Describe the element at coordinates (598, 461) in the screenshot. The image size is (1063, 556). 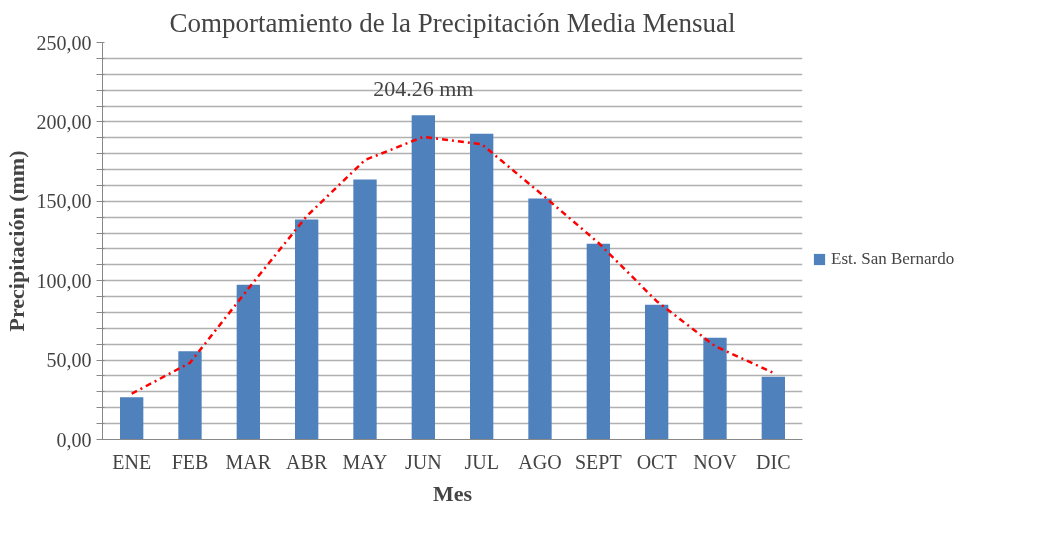
I see `x-tick-label: SEPT` at that location.